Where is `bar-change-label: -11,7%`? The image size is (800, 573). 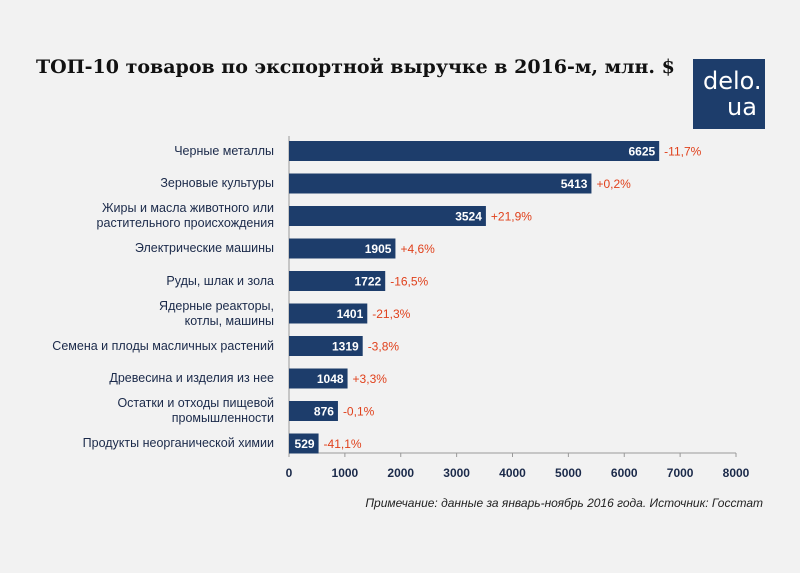 bar-change-label: -11,7% is located at coordinates (682, 152).